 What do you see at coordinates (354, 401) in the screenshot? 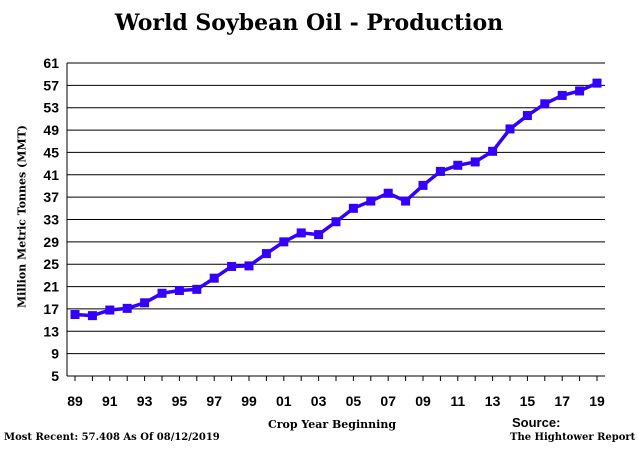
I see `x-tick-label: 05` at bounding box center [354, 401].